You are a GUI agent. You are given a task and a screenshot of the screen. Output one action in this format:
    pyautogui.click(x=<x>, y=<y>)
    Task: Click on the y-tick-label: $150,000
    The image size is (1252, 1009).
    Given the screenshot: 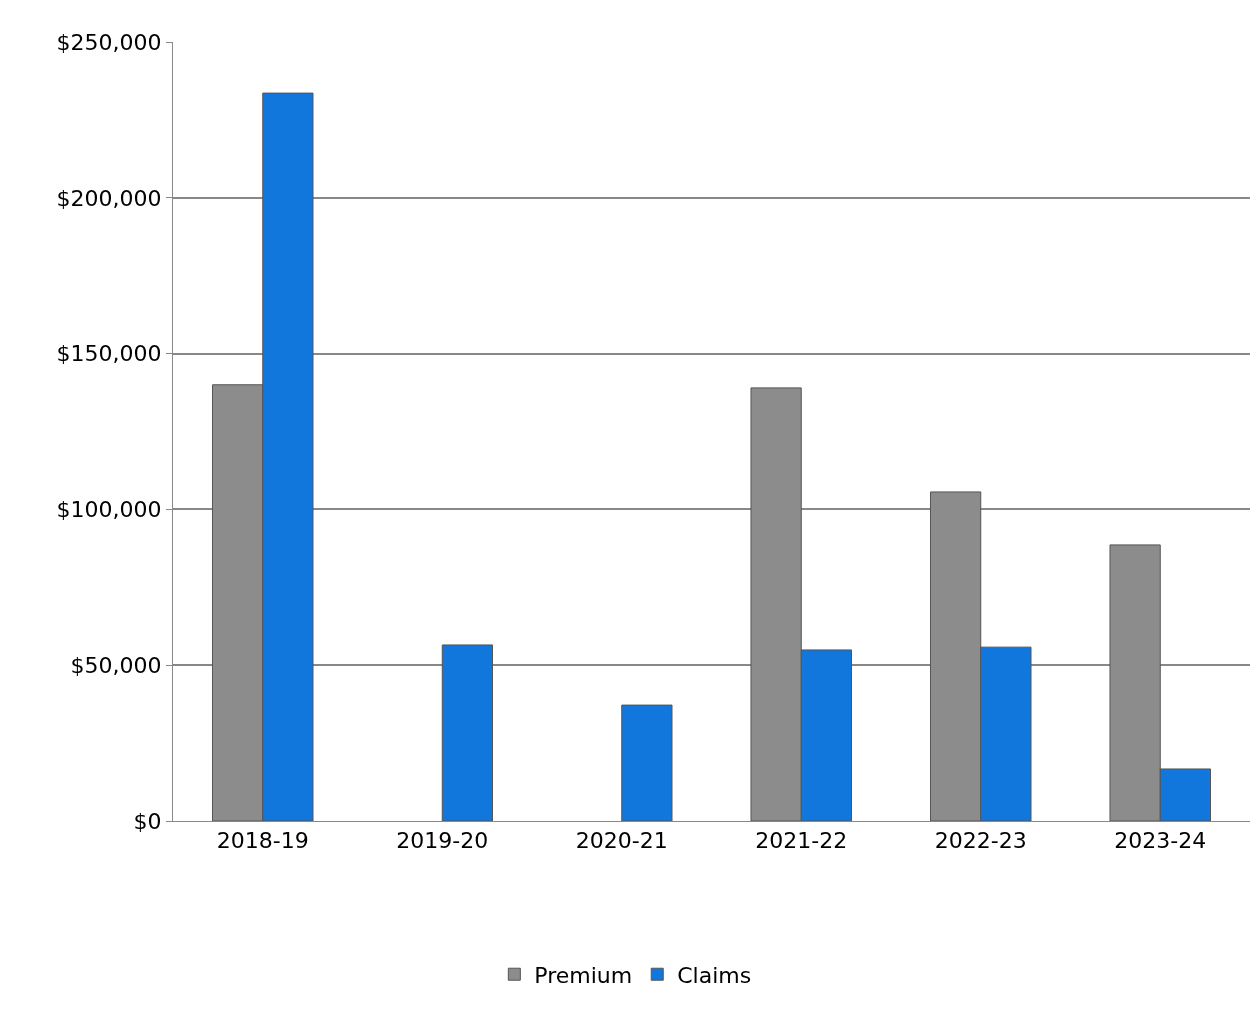 What is the action you would take?
    pyautogui.click(x=109, y=354)
    